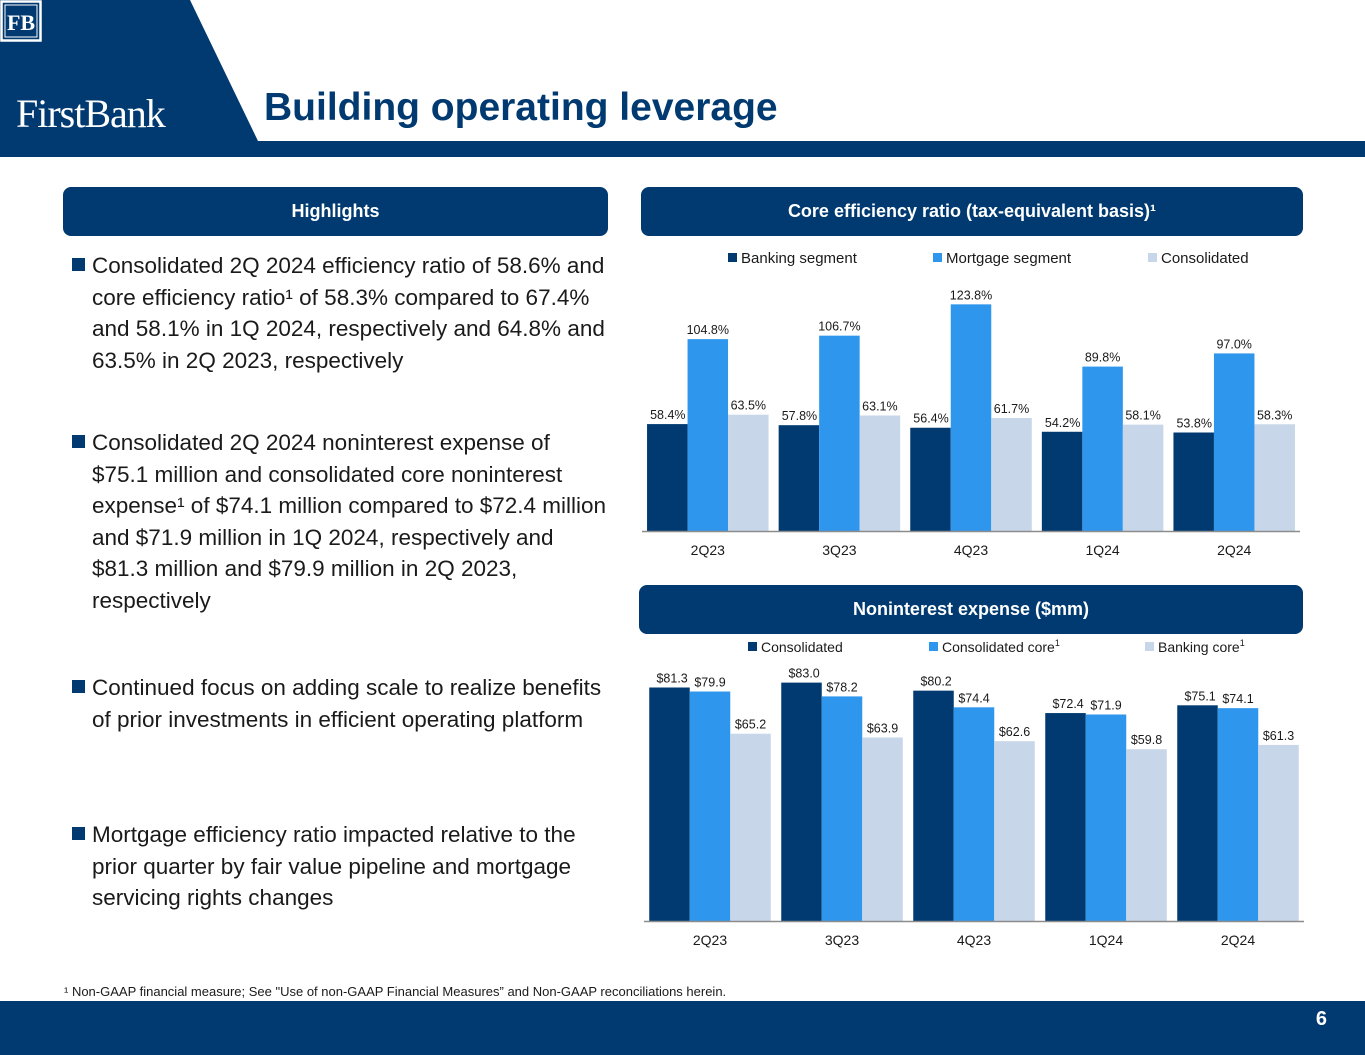  What do you see at coordinates (1102, 448) in the screenshot?
I see `bar-mortgage-segment-1q24` at bounding box center [1102, 448].